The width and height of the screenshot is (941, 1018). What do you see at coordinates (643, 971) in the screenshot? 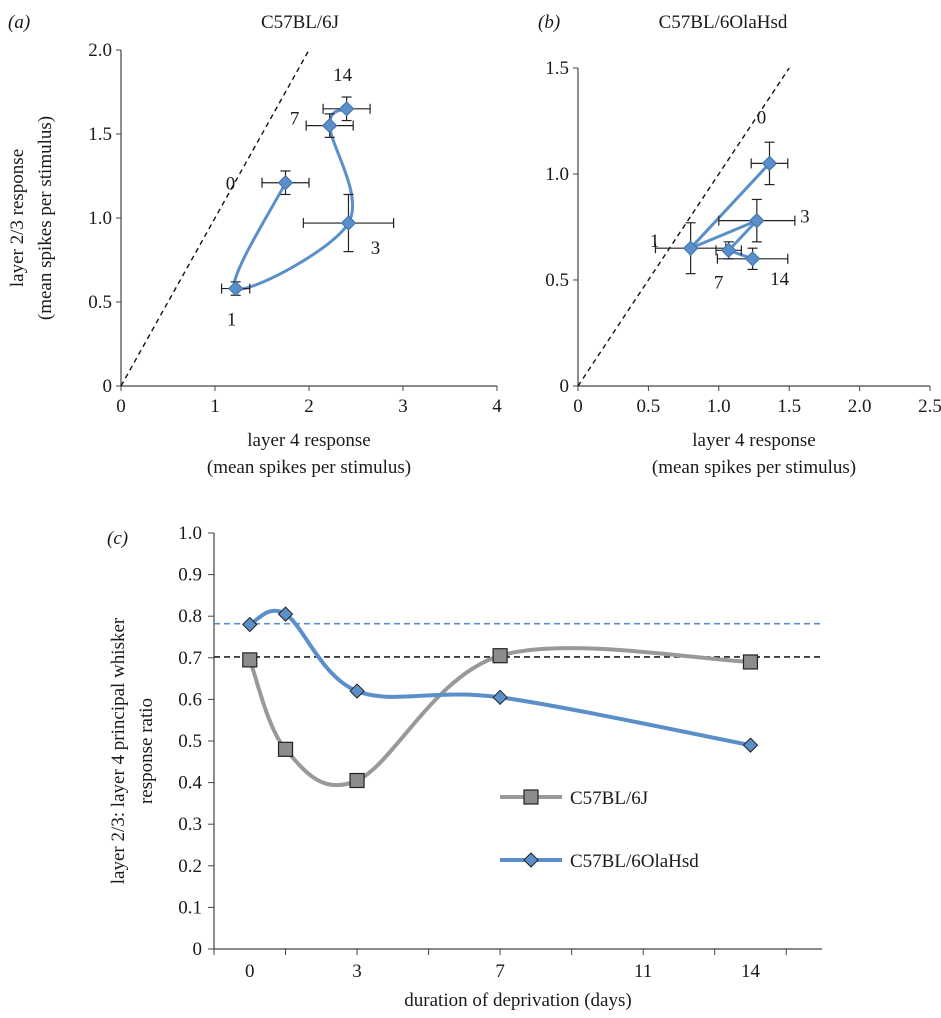
I see `x-tick-label: 11` at bounding box center [643, 971].